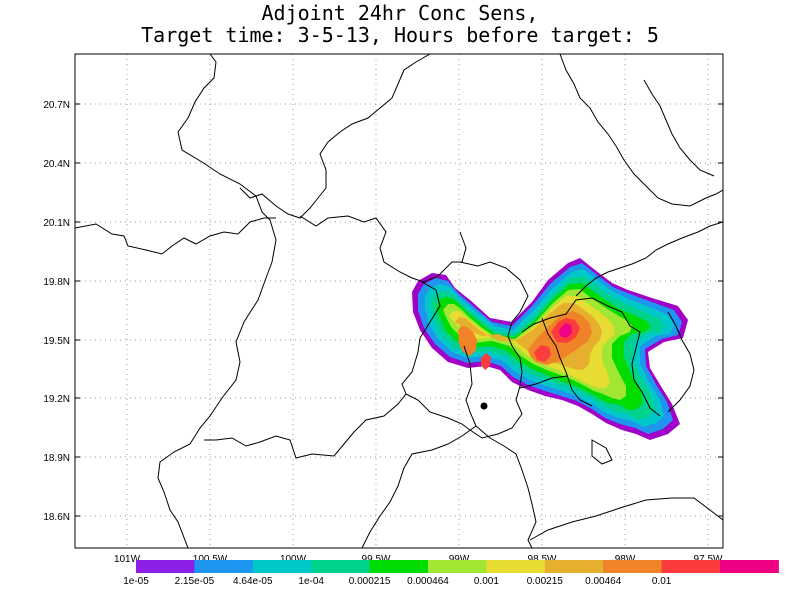 This screenshot has width=800, height=600. What do you see at coordinates (311, 581) in the screenshot?
I see `color-bar-label: 1e-04` at bounding box center [311, 581].